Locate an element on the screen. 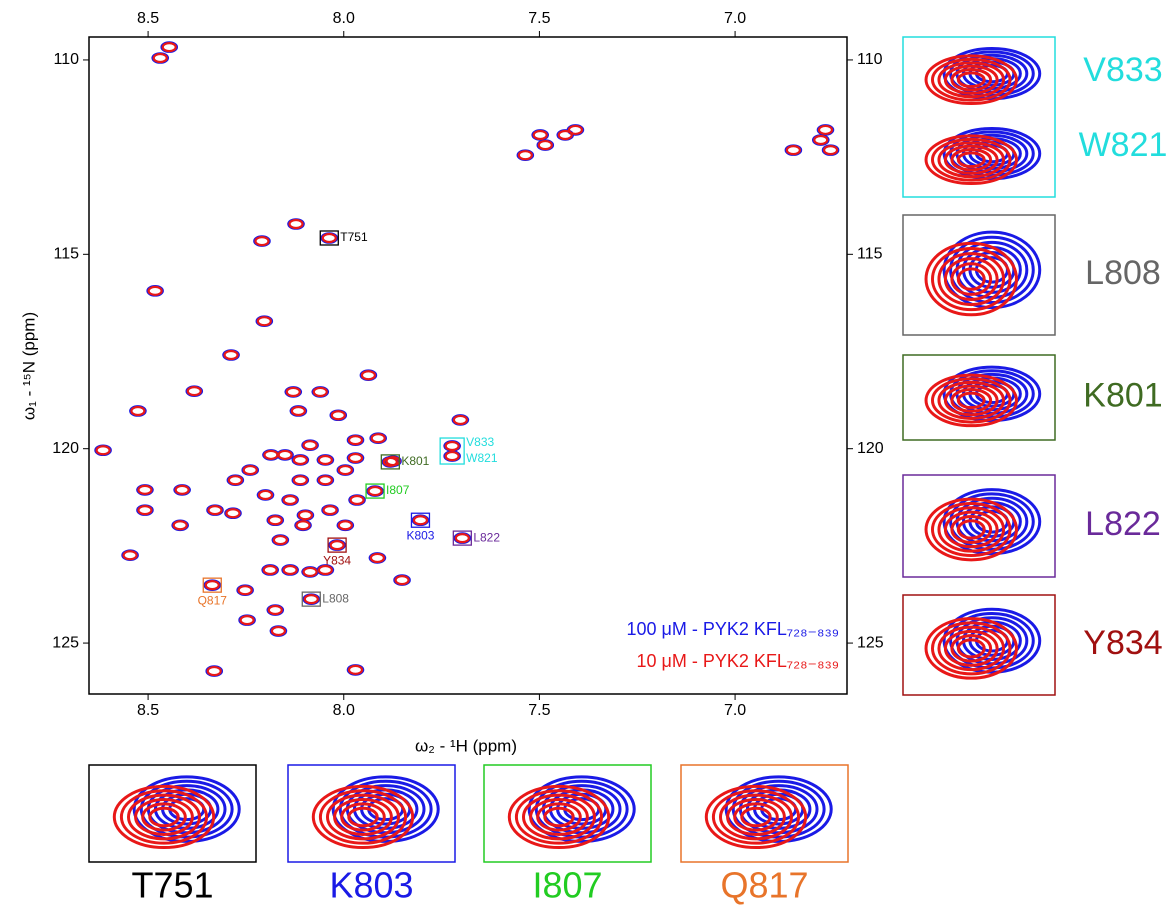 Image resolution: width=1175 pixels, height=909 pixels. annotation-label: Y834 is located at coordinates (337, 560).